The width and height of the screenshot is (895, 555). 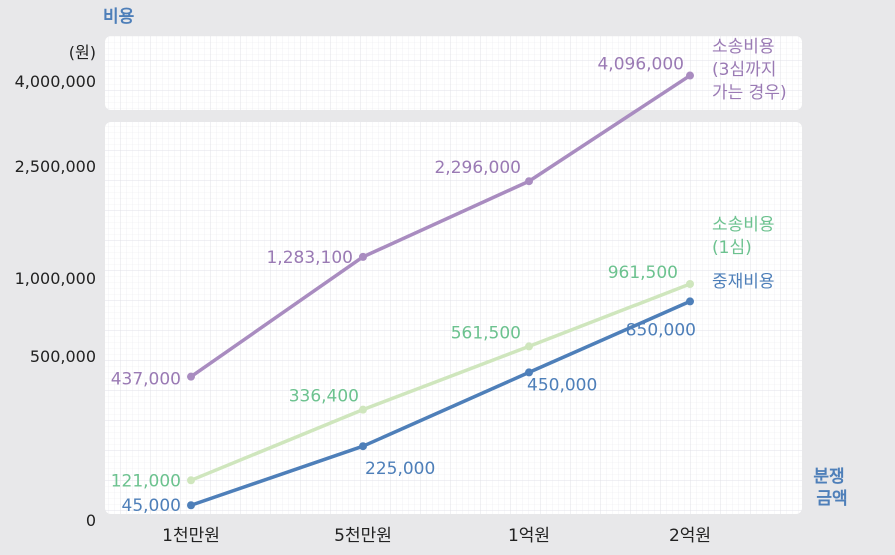 What do you see at coordinates (400, 469) in the screenshot?
I see `data-label: 225,000` at bounding box center [400, 469].